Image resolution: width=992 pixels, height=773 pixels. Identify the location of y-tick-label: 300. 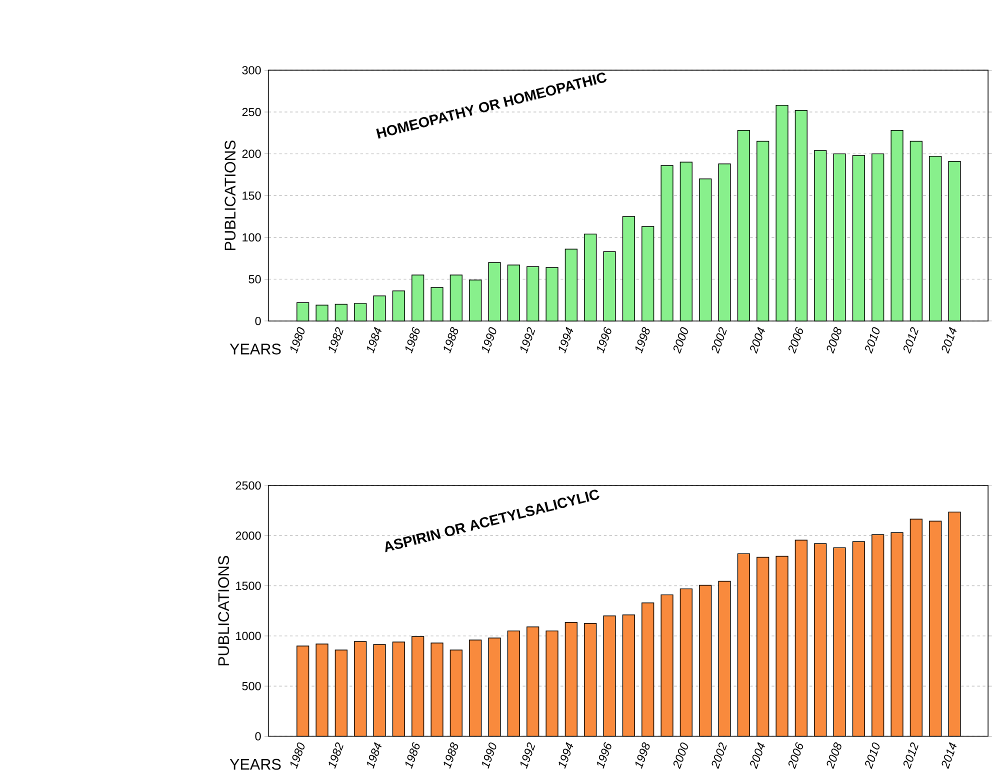
(251, 70).